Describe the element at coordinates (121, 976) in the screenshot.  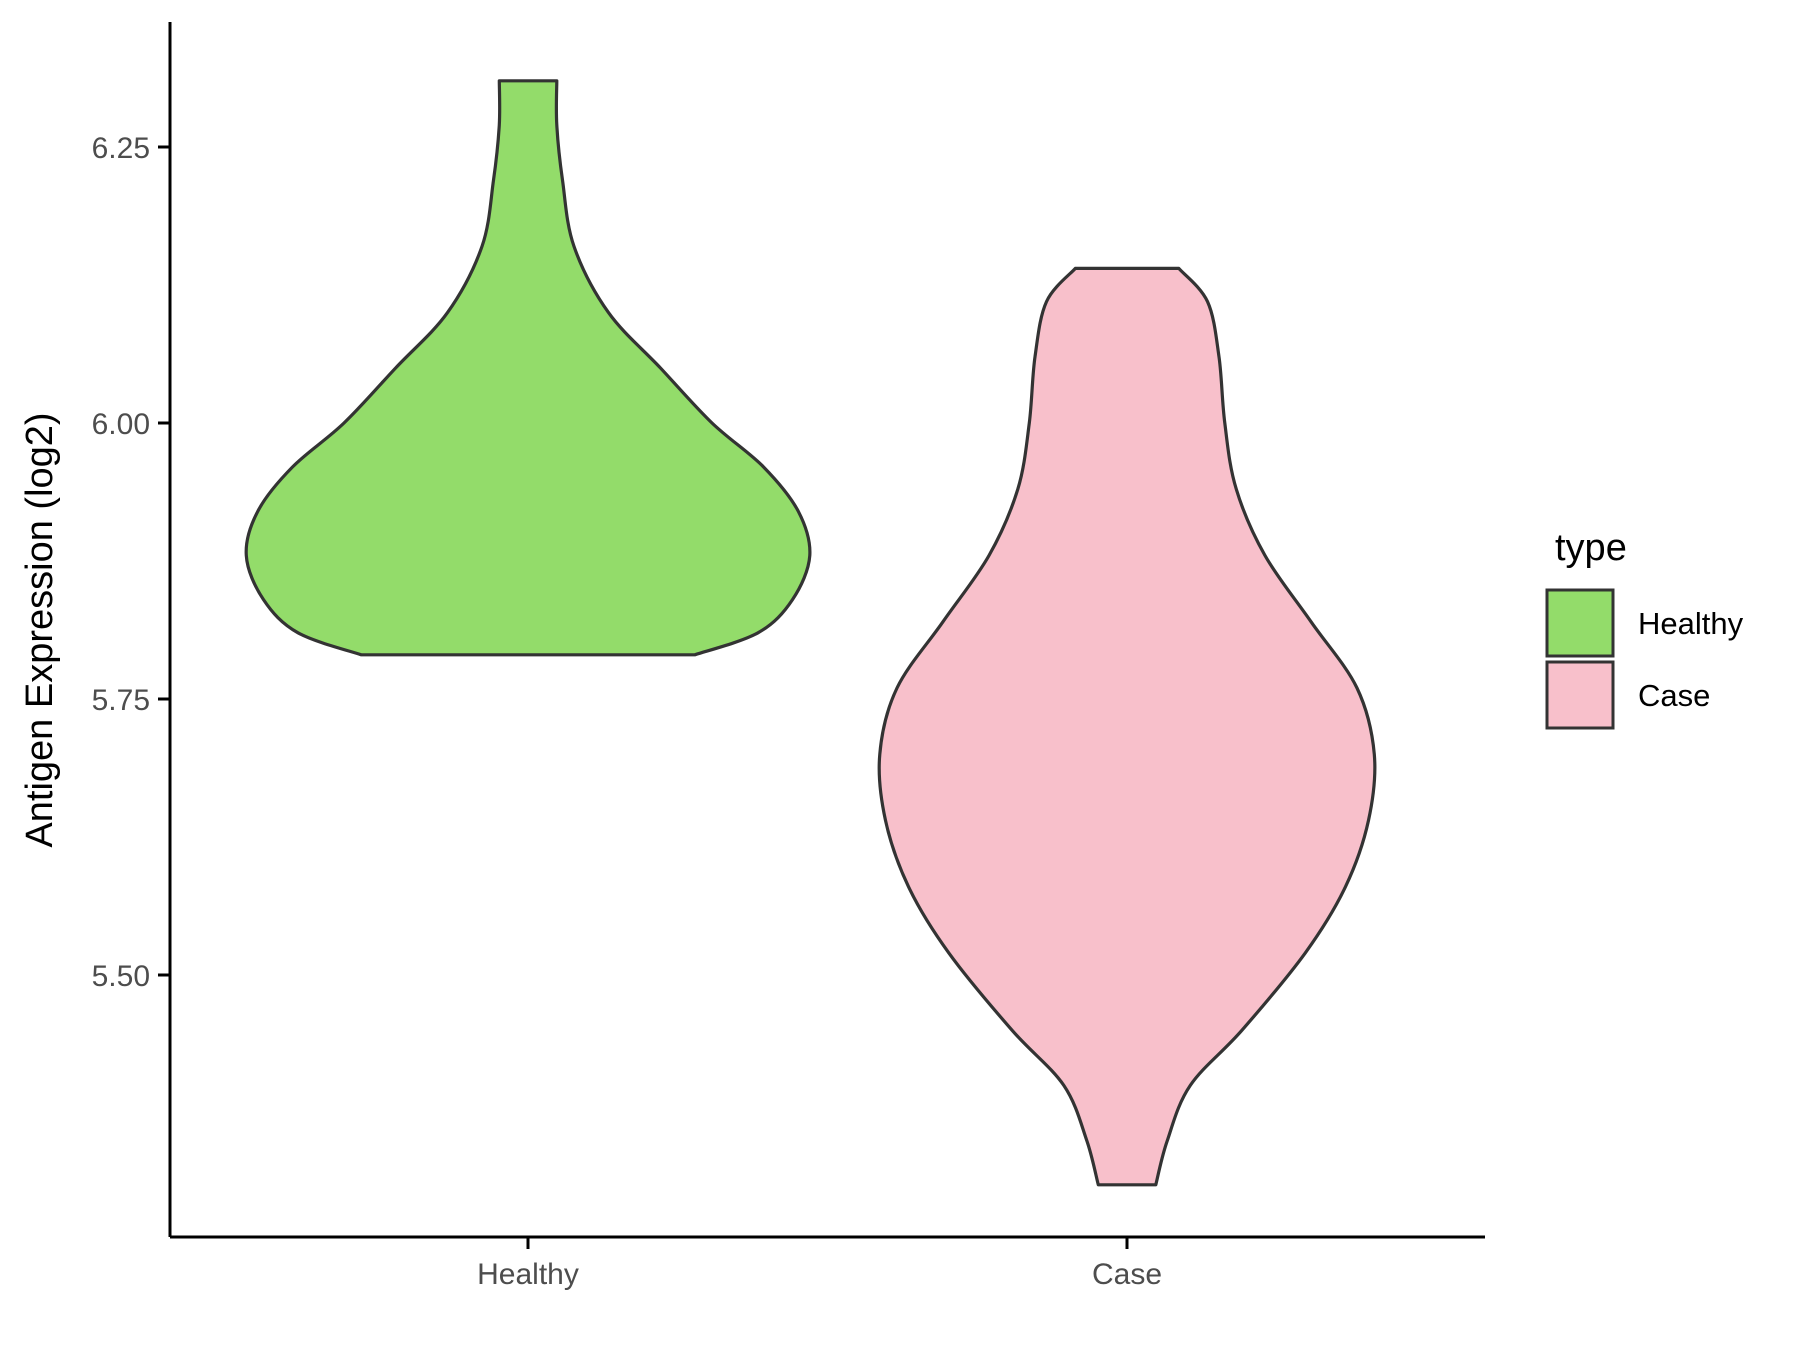
I see `y-tick-label: 5.50` at that location.